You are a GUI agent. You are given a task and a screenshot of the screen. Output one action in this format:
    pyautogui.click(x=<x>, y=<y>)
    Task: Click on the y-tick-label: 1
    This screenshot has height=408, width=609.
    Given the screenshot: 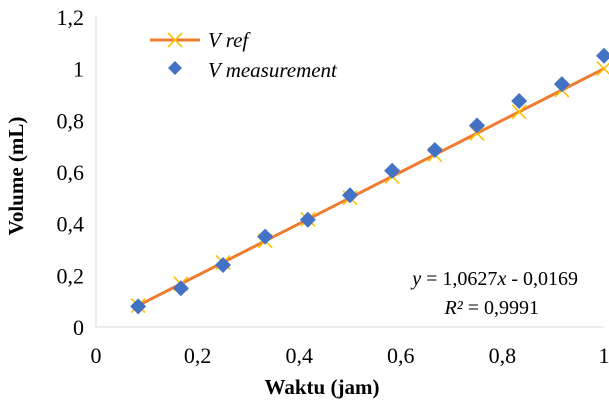 What is the action you would take?
    pyautogui.click(x=78, y=69)
    